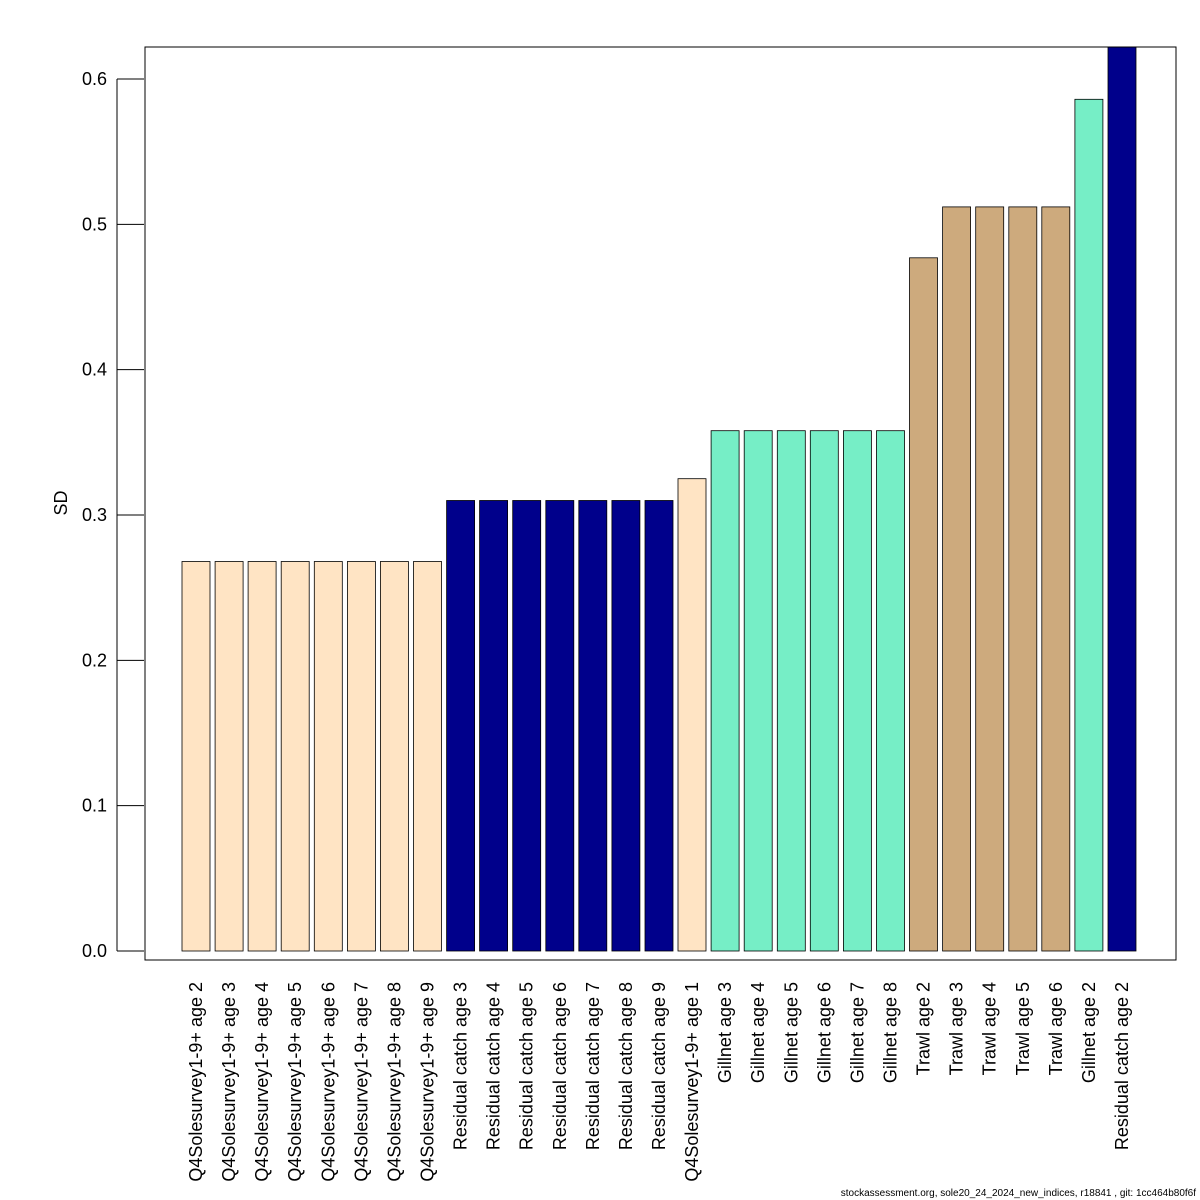 The image size is (1200, 1200). What do you see at coordinates (394, 1082) in the screenshot?
I see `x-tick-label: Q4Solesurvey1-9+ age 8` at bounding box center [394, 1082].